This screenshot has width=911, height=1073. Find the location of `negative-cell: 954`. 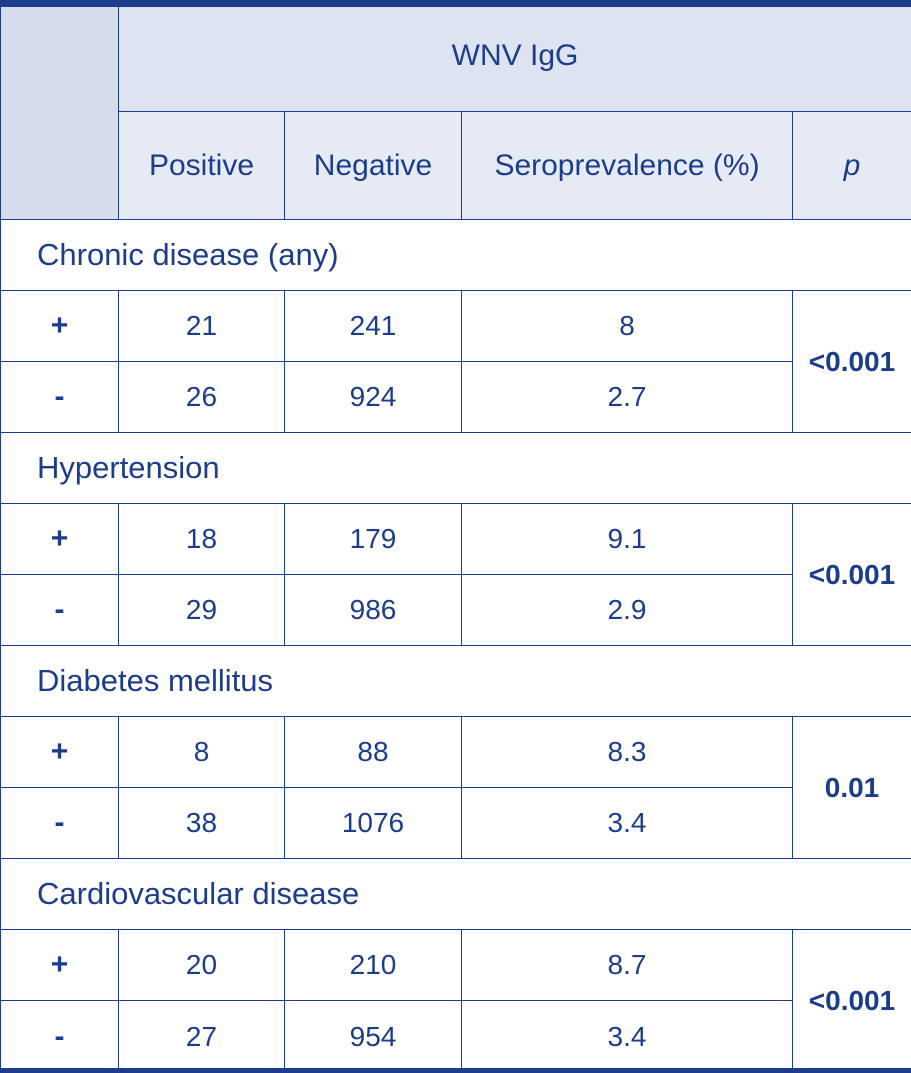

negative-cell: 954 is located at coordinates (373, 1036).